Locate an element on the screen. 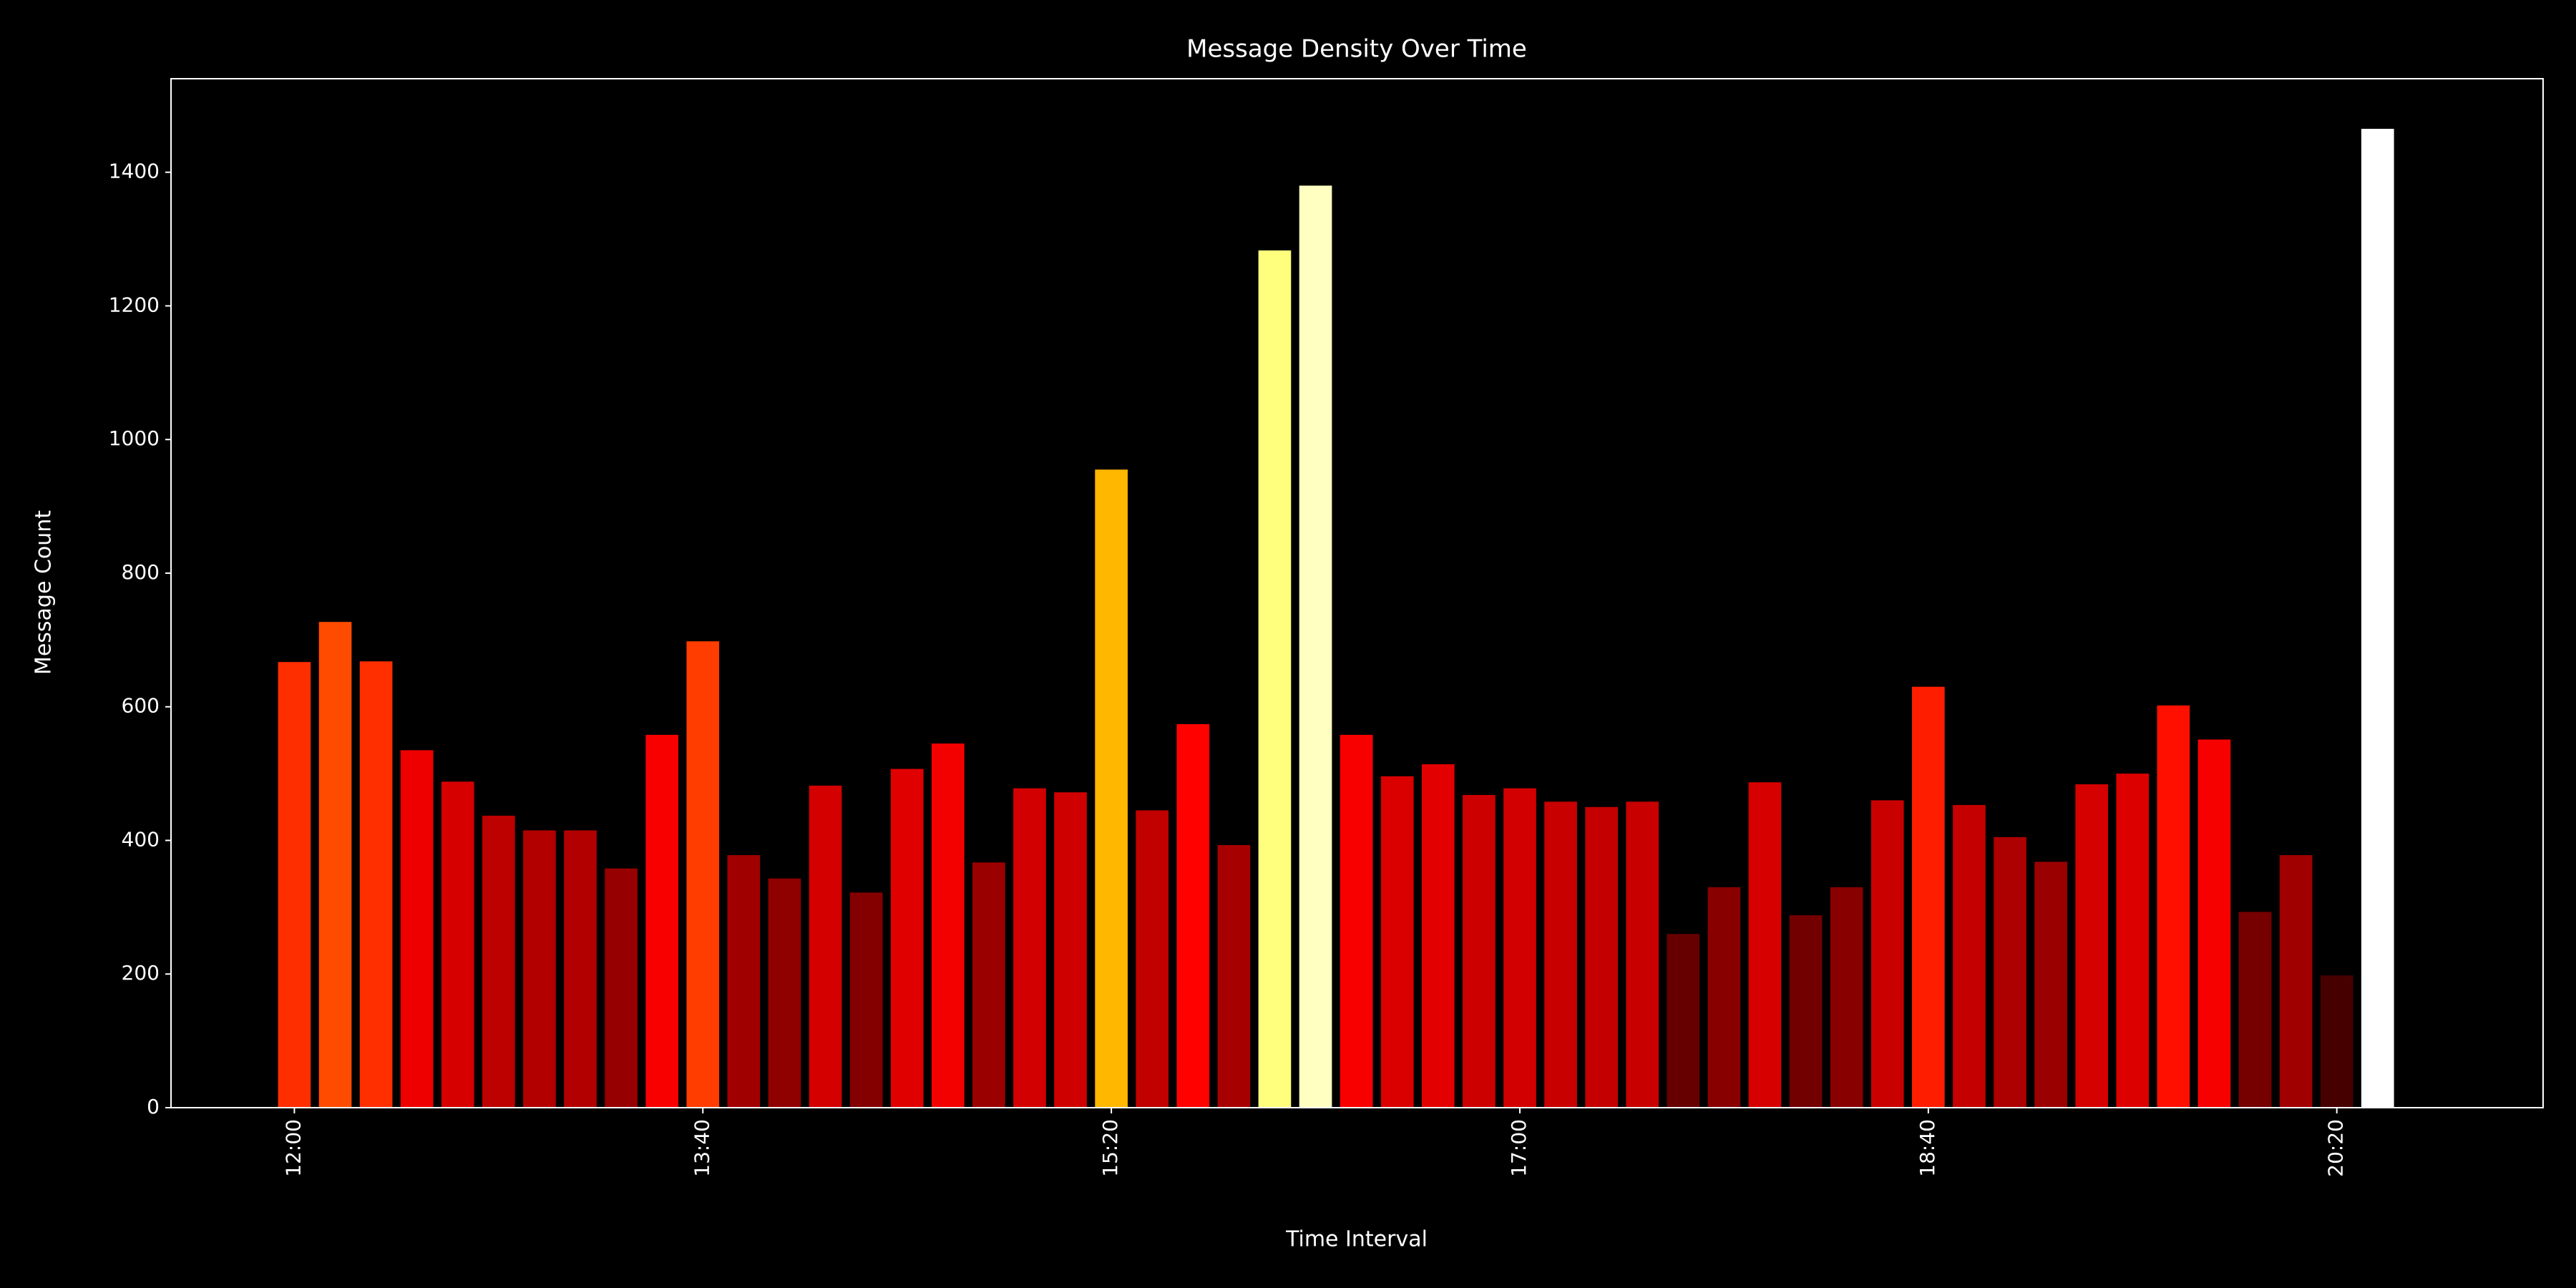  y-tick-label: 1200 is located at coordinates (134, 304).